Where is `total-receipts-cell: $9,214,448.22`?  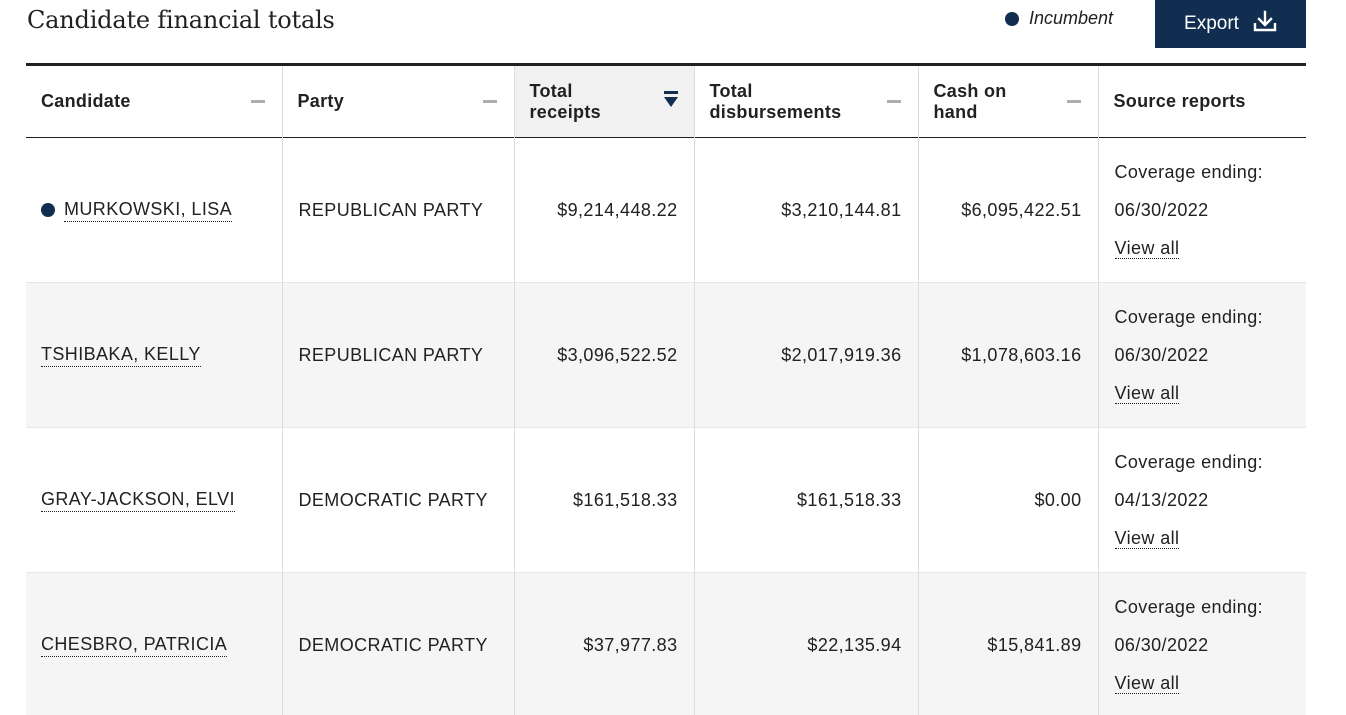
total-receipts-cell: $9,214,448.22 is located at coordinates (603, 210).